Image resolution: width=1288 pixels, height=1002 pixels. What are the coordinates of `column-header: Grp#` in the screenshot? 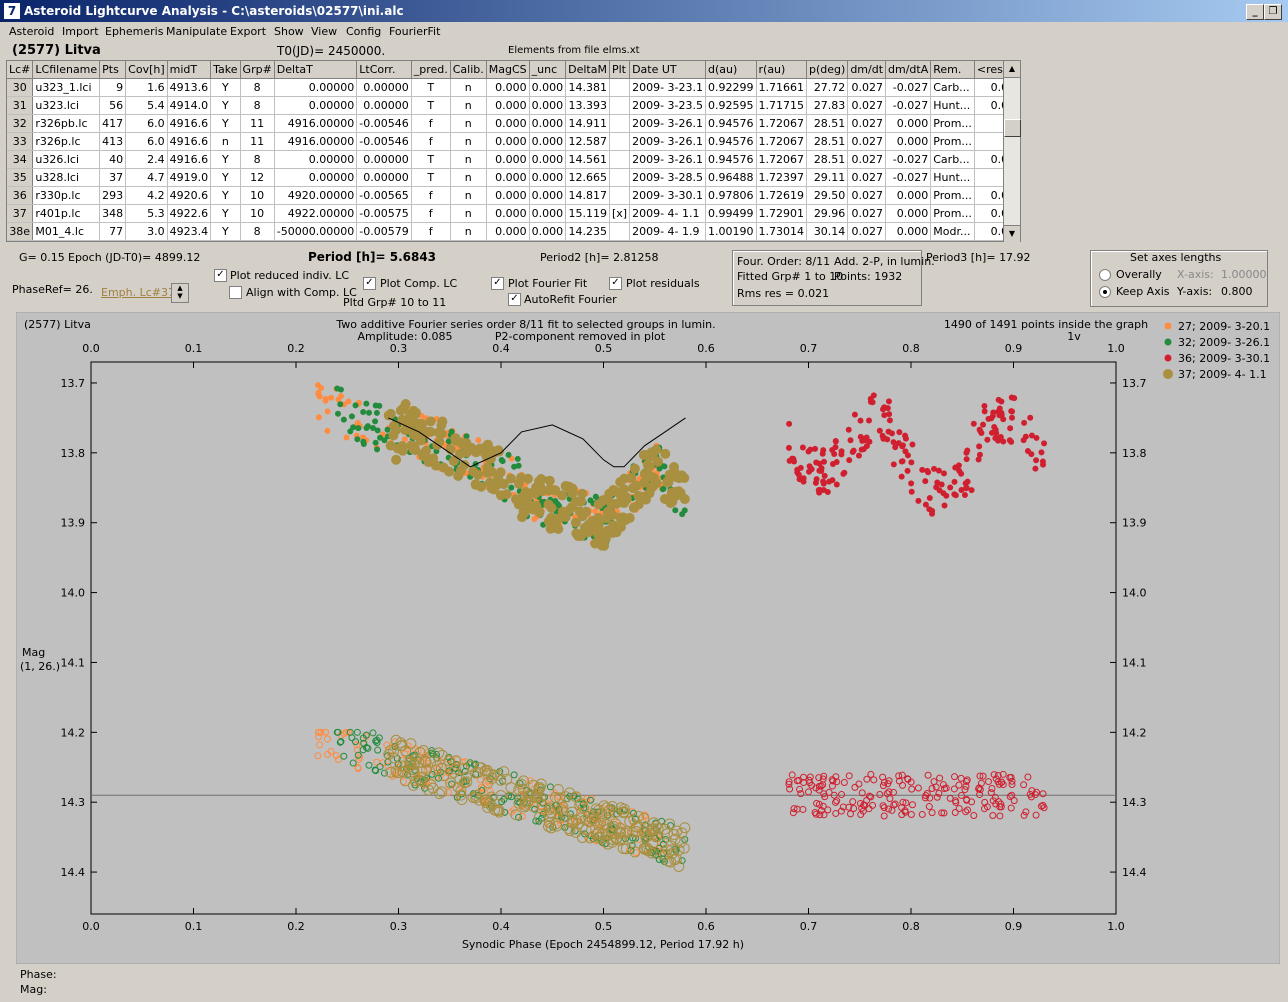 It's located at (257, 70).